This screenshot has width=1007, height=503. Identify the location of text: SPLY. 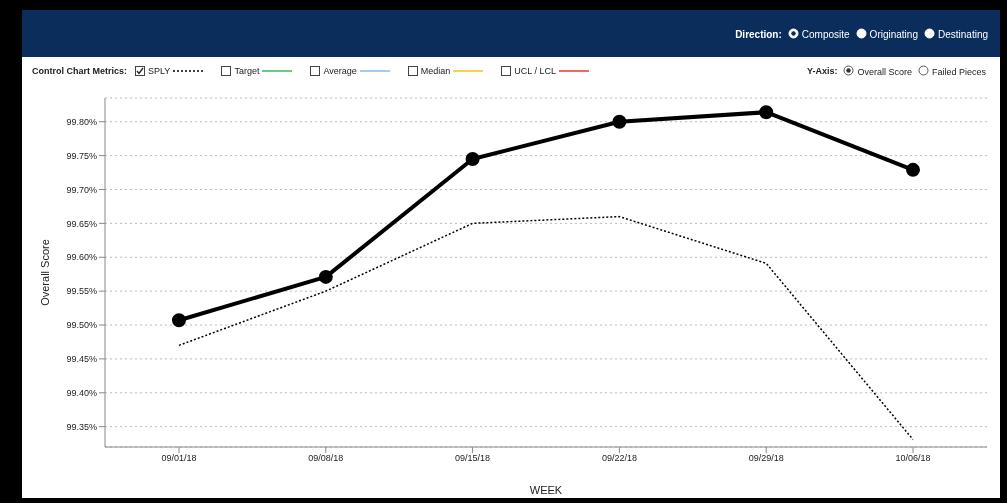
(159, 71).